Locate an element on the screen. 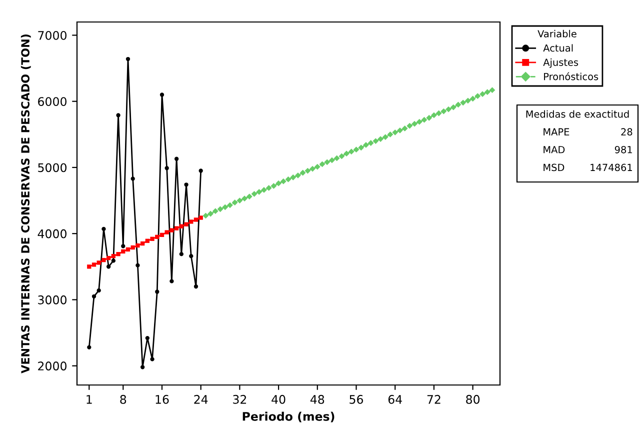  text: MAPE is located at coordinates (557, 132).